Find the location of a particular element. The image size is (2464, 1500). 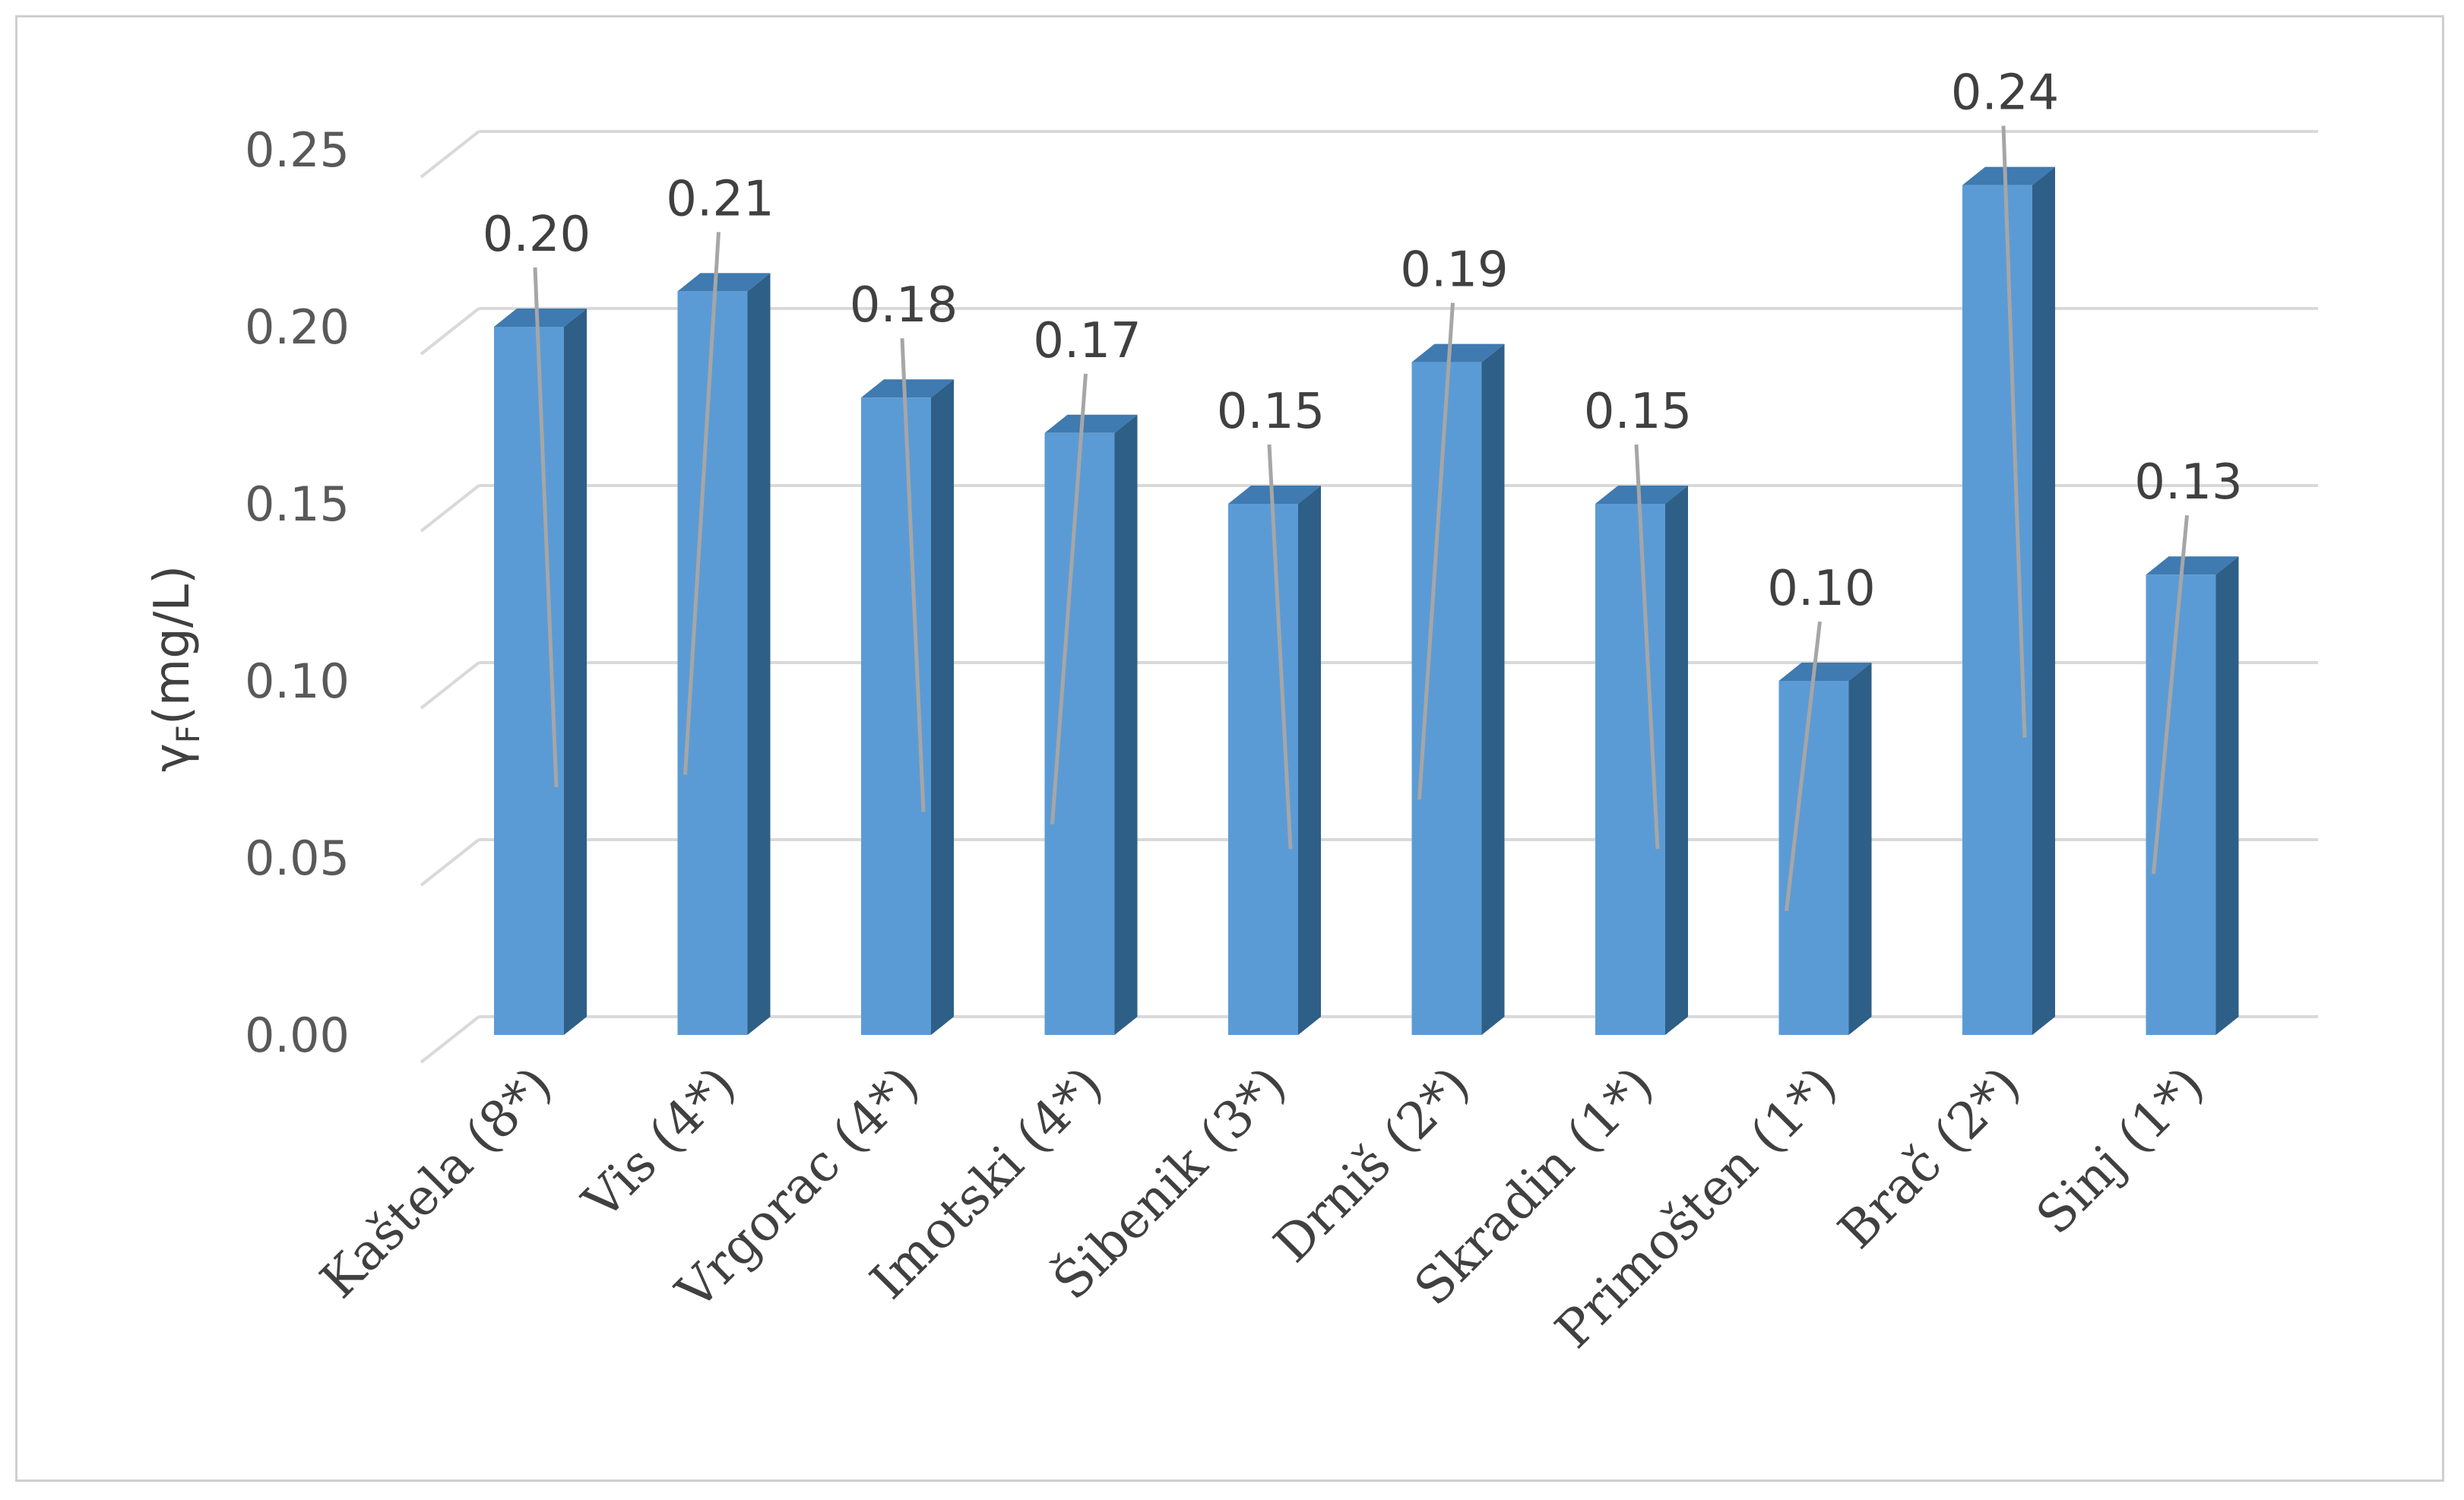

category-label: Vis (4*) is located at coordinates (659, 1143).